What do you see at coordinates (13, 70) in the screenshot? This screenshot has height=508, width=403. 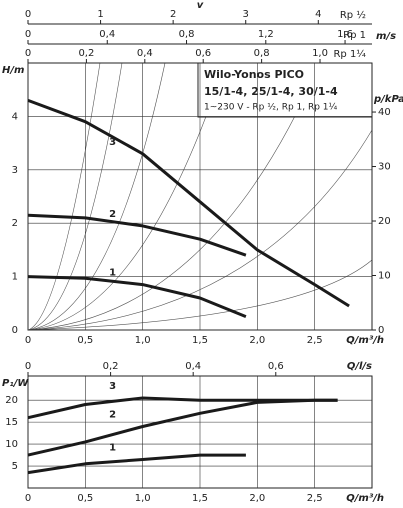 I see `y-label: H/m` at bounding box center [13, 70].